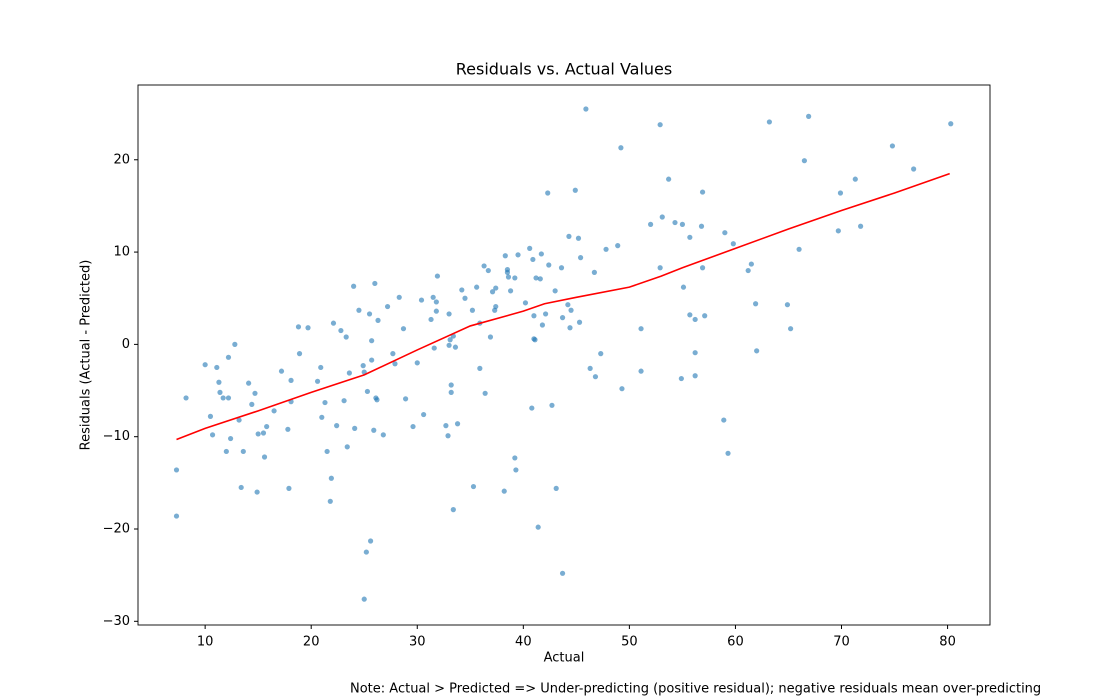  What do you see at coordinates (121, 252) in the screenshot?
I see `y-tick-label: 10` at bounding box center [121, 252].